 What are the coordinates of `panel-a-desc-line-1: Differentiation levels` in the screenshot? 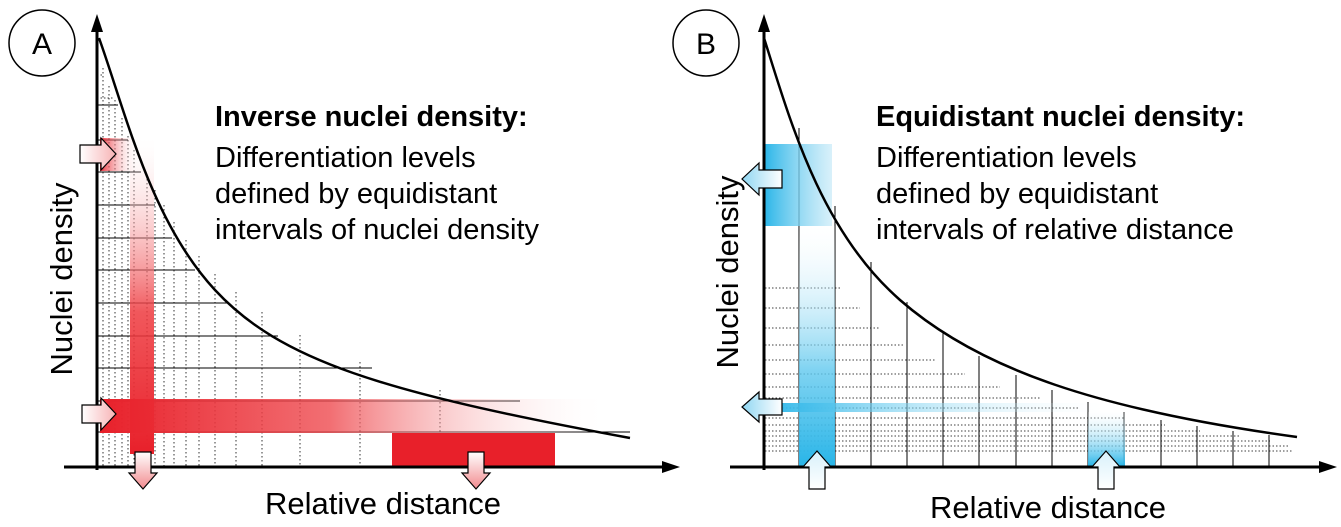 It's located at (345, 158).